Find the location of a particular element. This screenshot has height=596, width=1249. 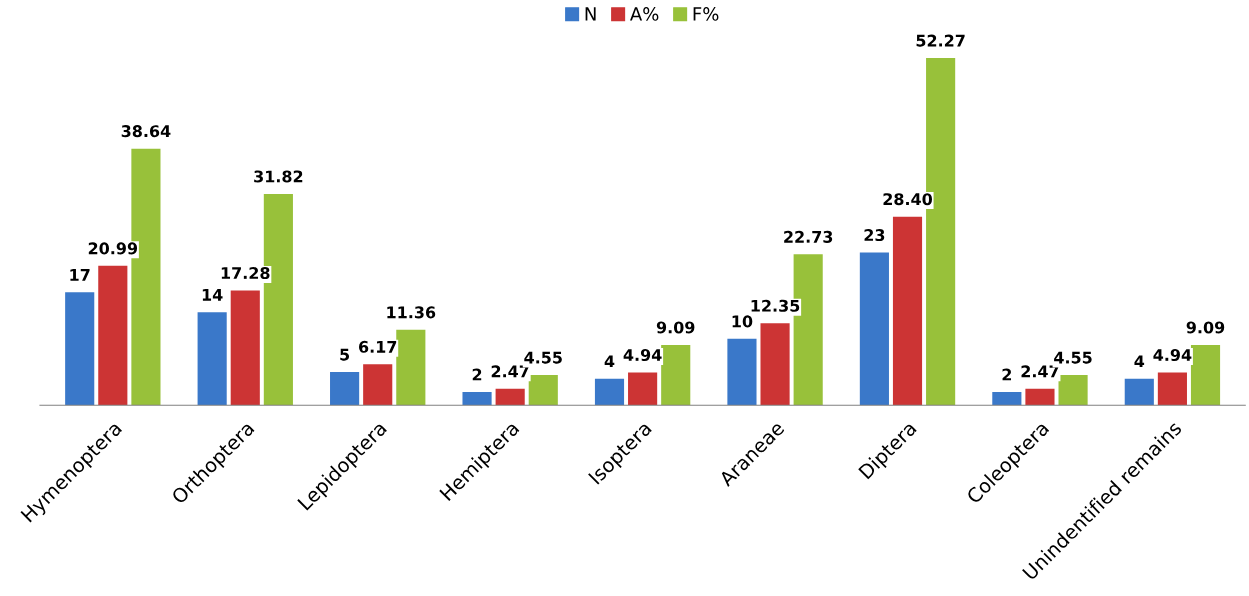

data-label: 10 is located at coordinates (742, 321).